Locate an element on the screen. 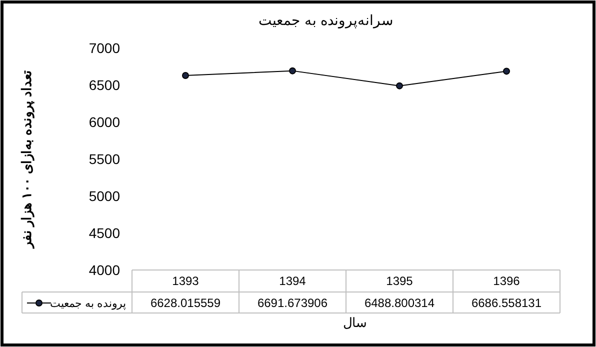  data-label: 6488.800314 is located at coordinates (399, 303).